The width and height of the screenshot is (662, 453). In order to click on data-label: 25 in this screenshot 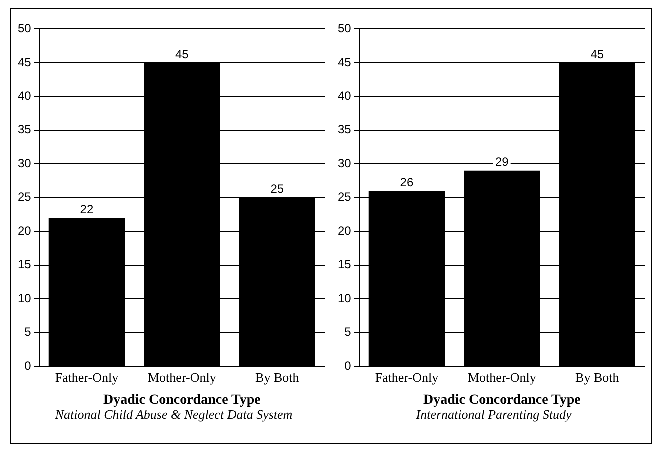, I will do `click(277, 189)`.